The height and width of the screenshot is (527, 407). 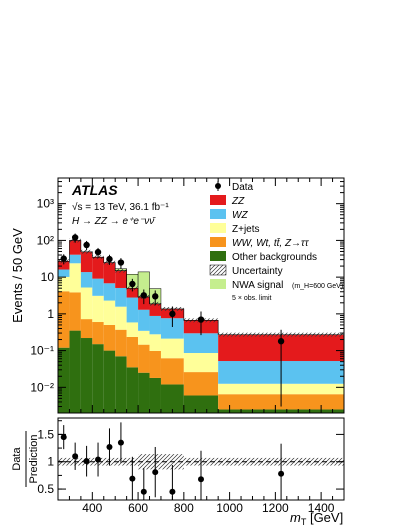 I want to click on ratio-ytick-label: 1.5, so click(x=45, y=434).